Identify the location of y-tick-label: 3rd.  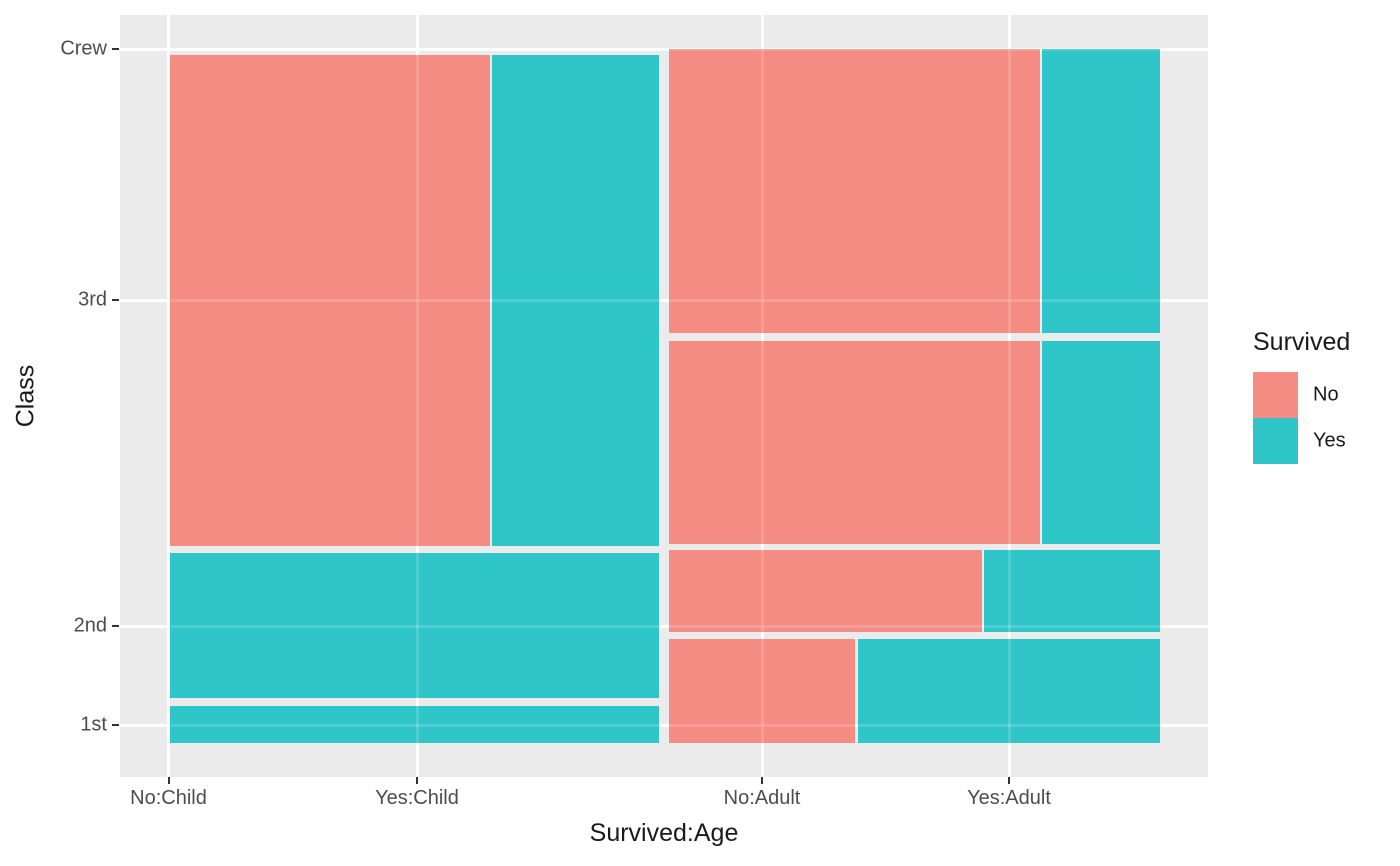
(92, 299).